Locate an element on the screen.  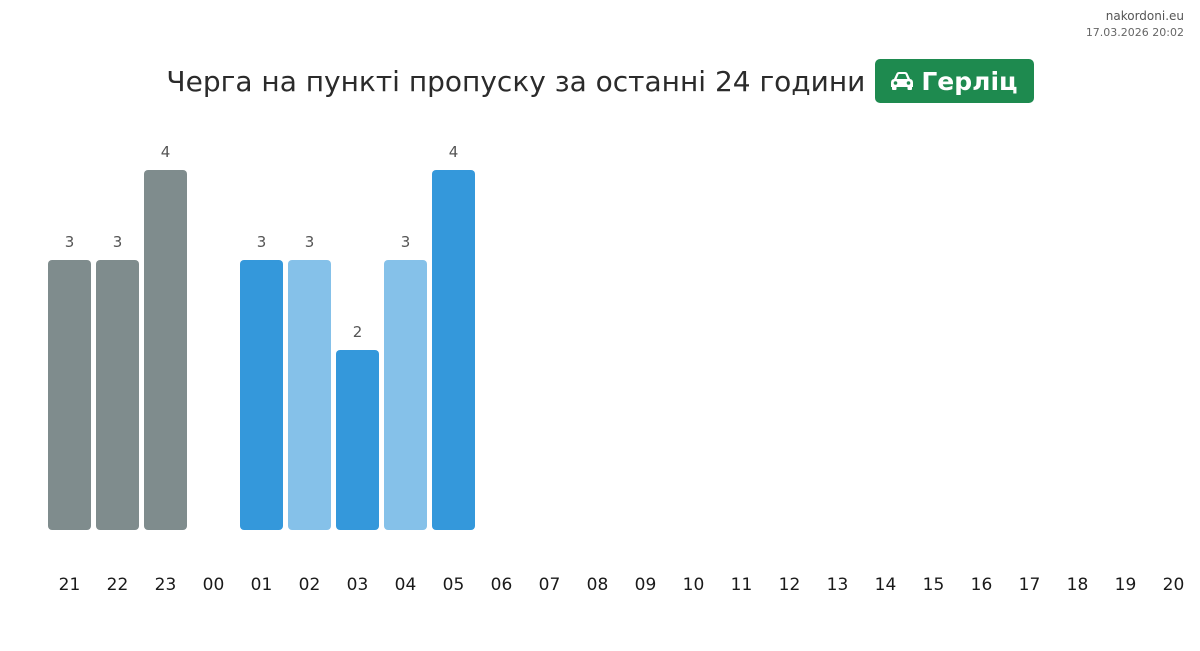
x-tick-label-23: 23 is located at coordinates (166, 585).